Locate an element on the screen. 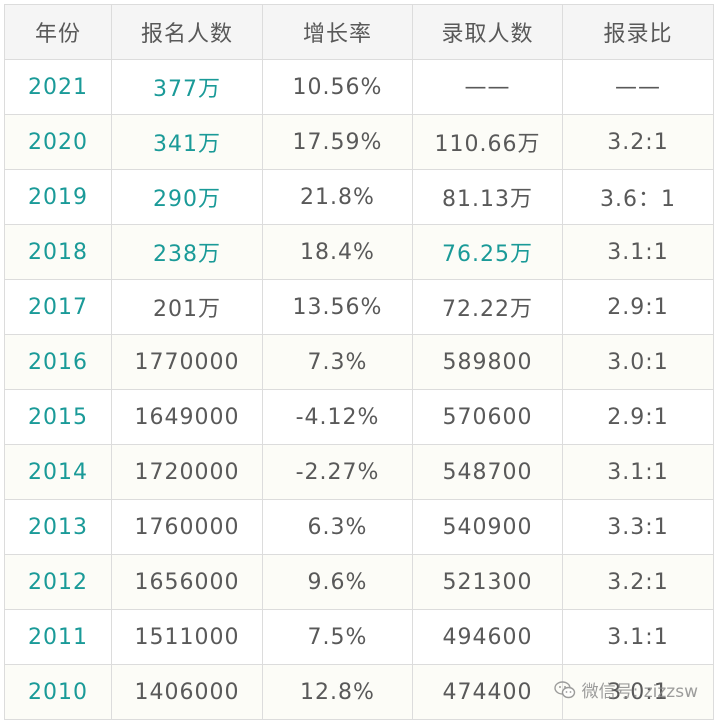 Image resolution: width=716 pixels, height=720 pixels. cell-growth: 7.5% is located at coordinates (337, 637).